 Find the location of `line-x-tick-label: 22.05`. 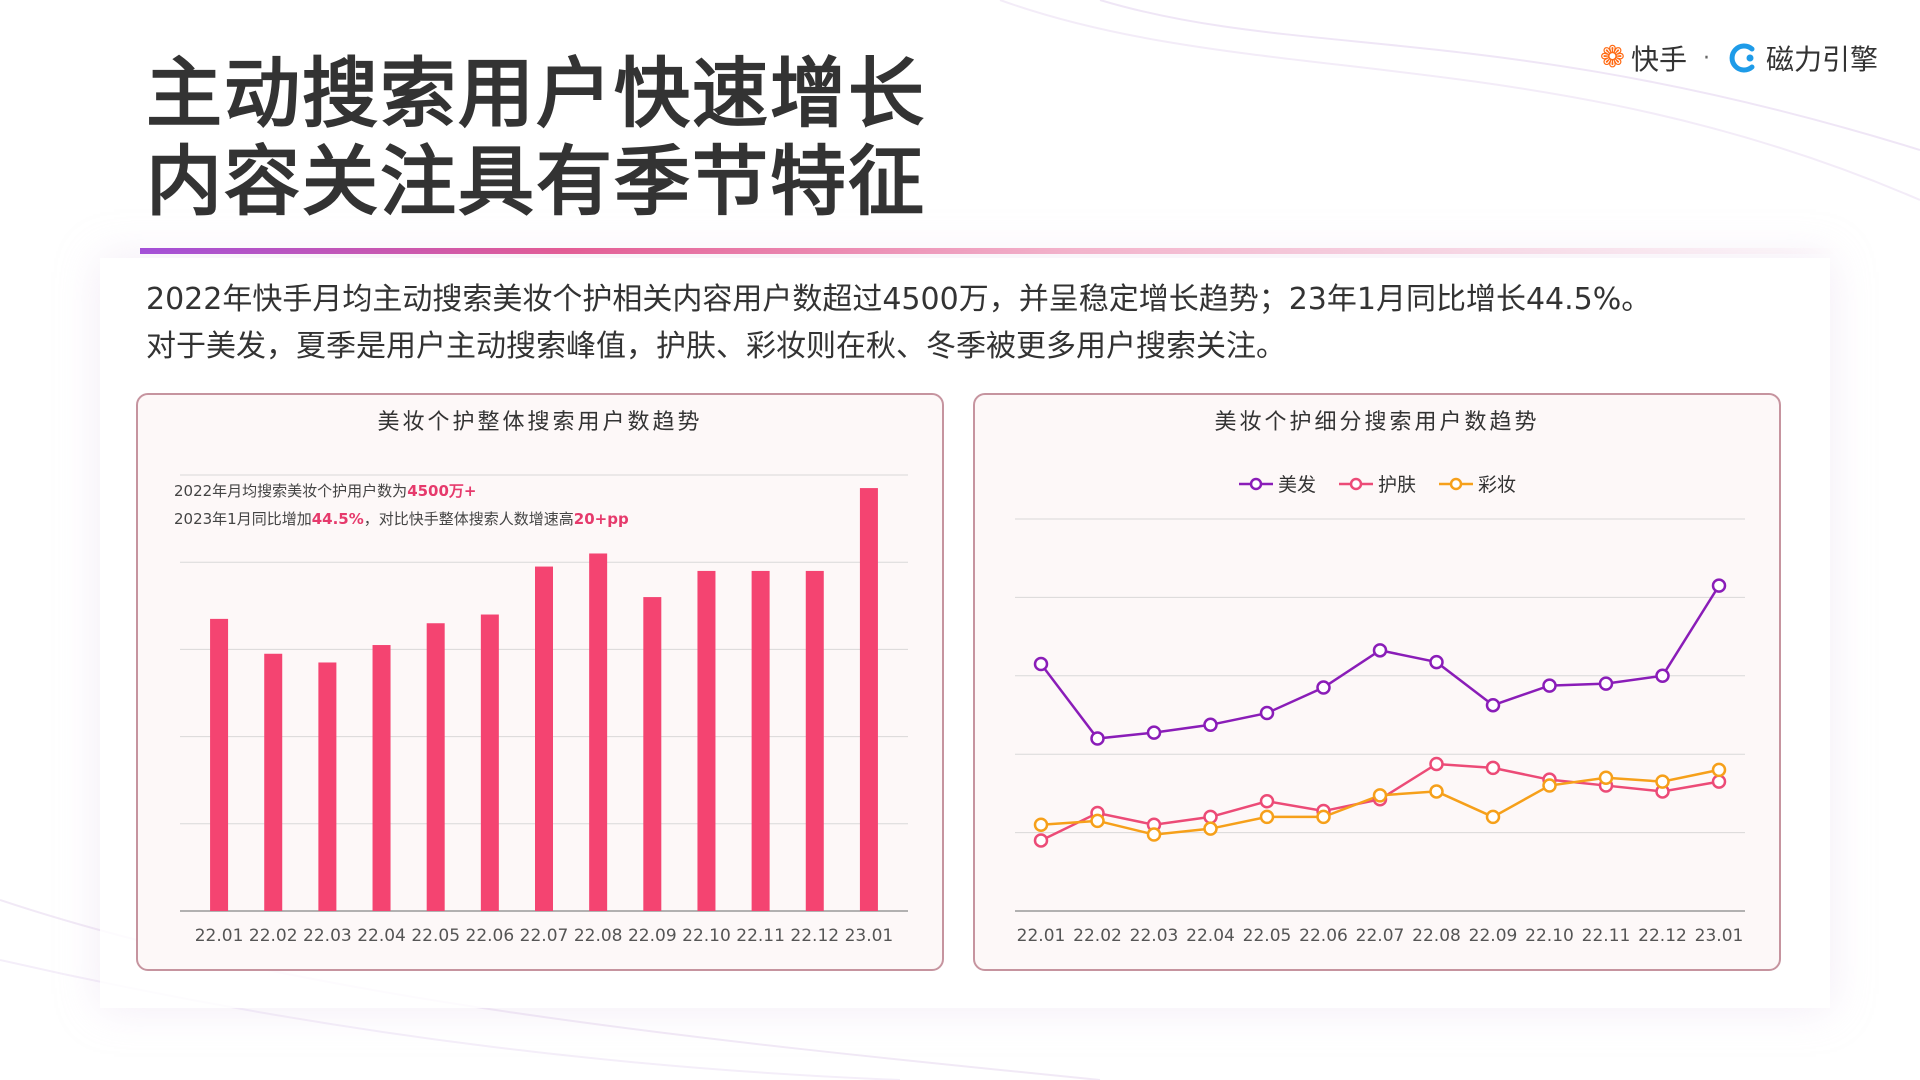

line-x-tick-label: 22.05 is located at coordinates (1267, 936).